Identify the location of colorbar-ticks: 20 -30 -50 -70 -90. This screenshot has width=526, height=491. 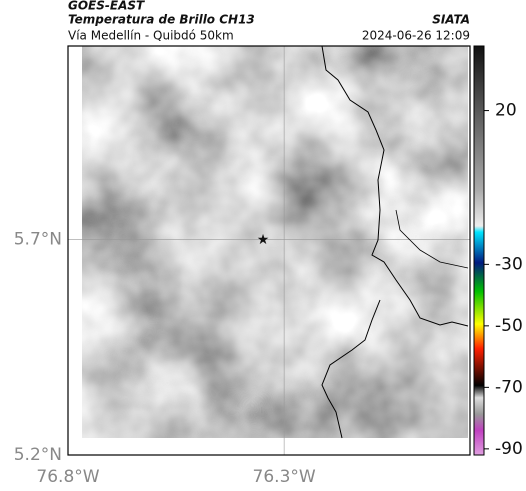
(503, 280).